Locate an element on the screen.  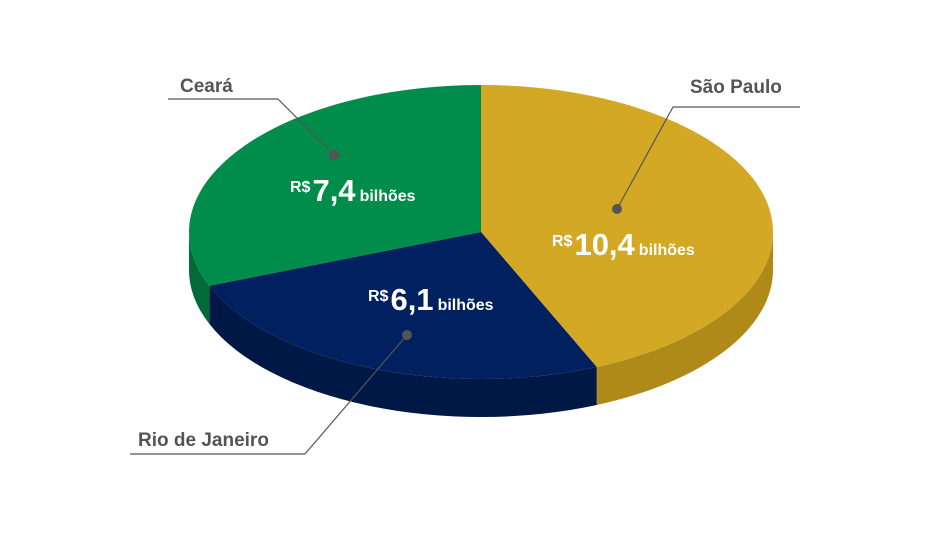
pie-slice-ceara is located at coordinates (334, 185).